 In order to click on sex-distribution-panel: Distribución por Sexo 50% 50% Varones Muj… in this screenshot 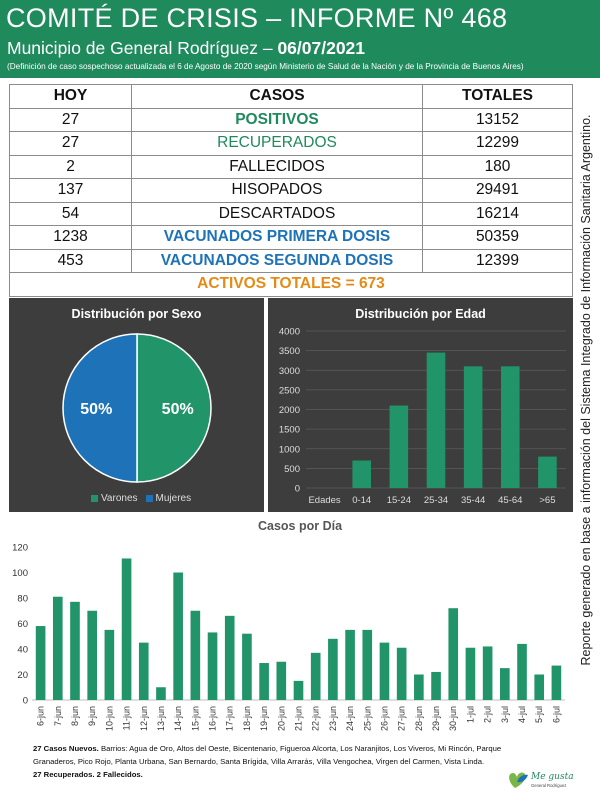, I will do `click(136, 405)`.